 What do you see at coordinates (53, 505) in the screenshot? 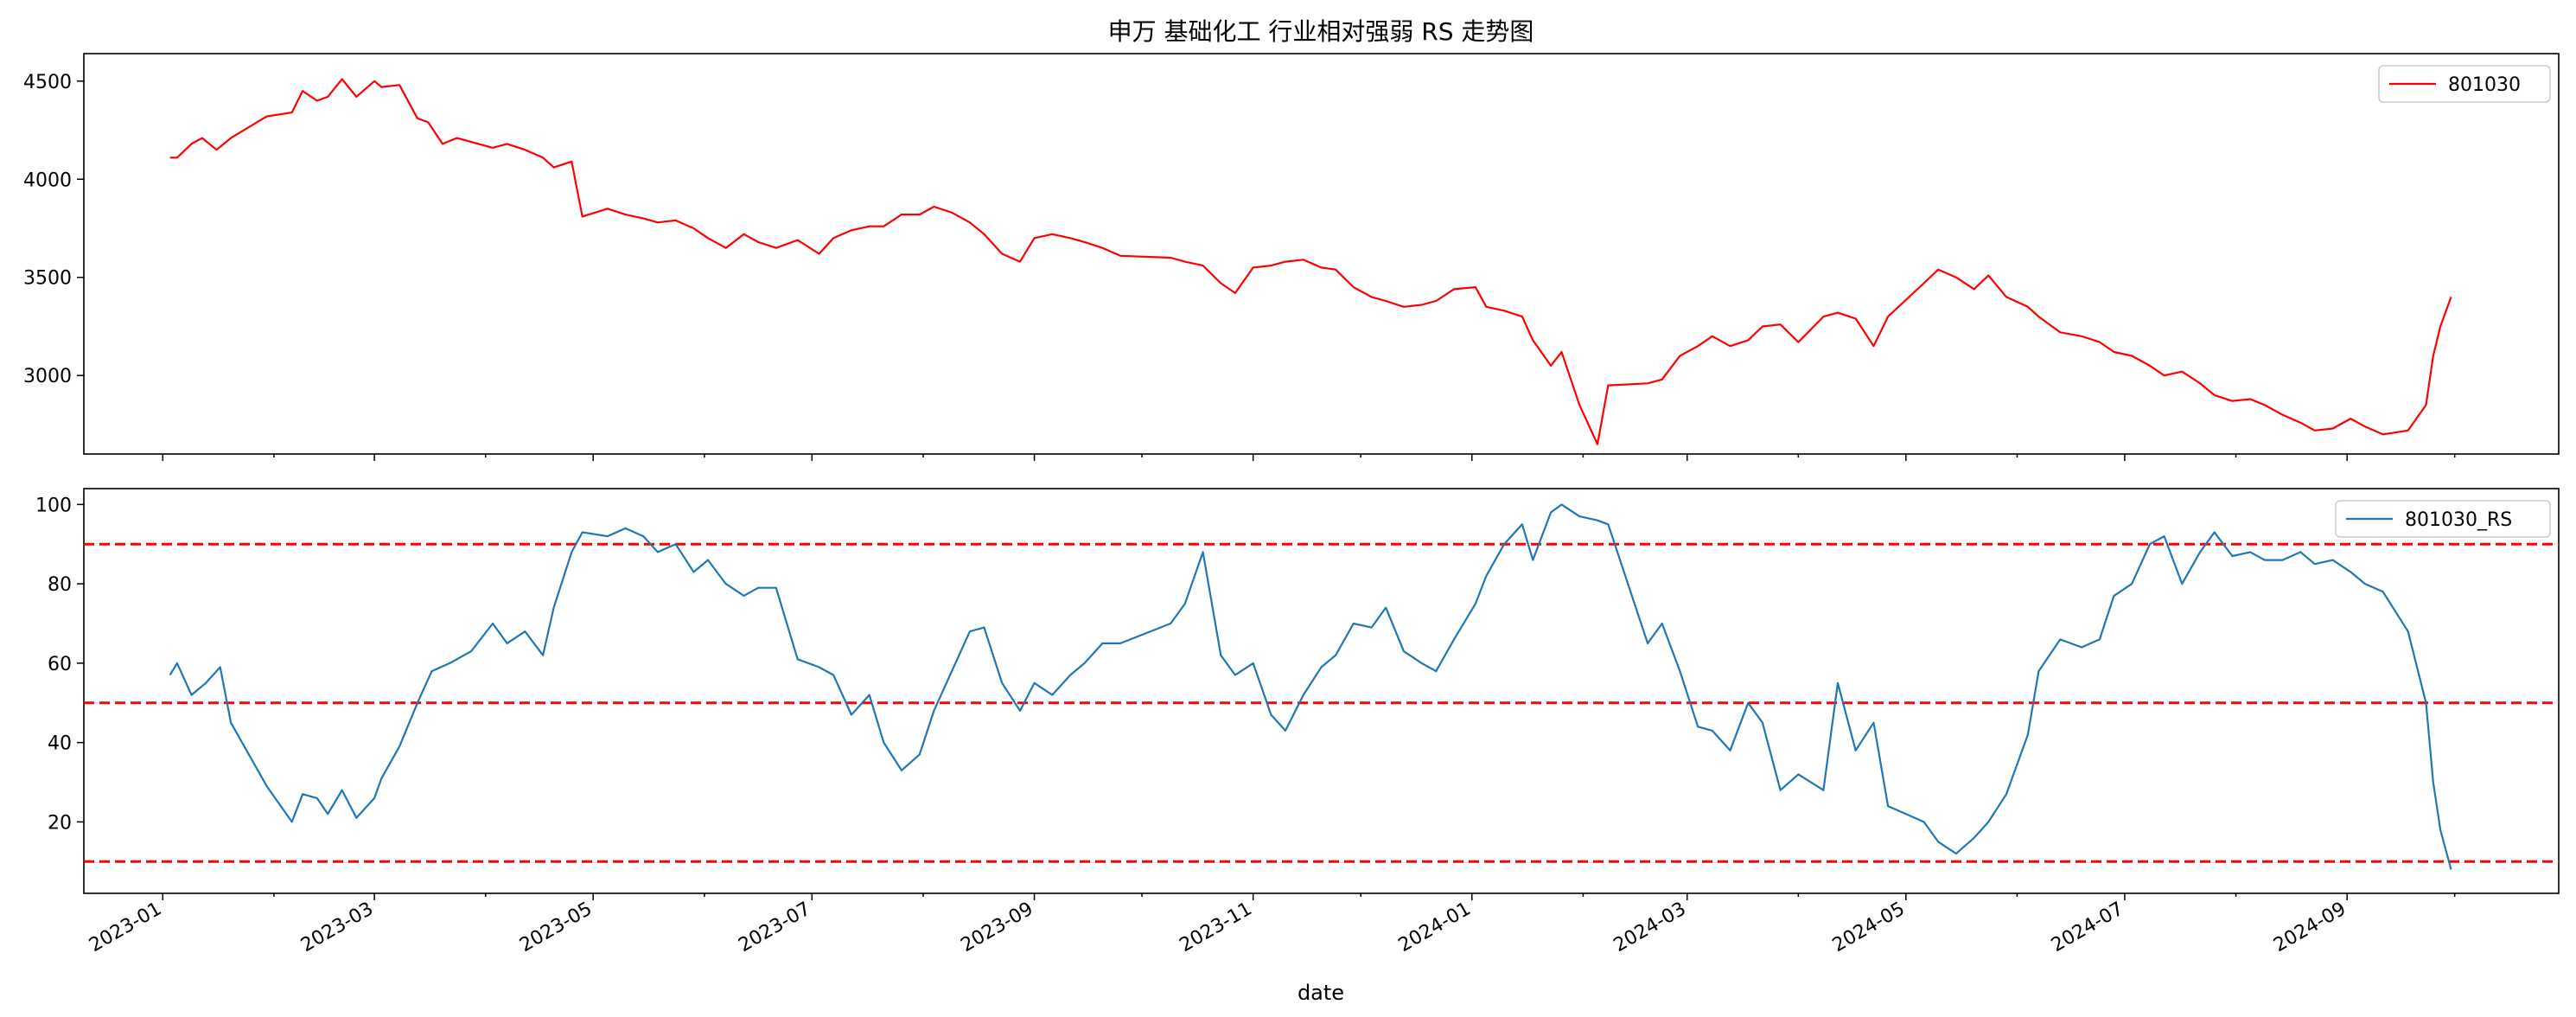
I see `y-tick-label: 100` at bounding box center [53, 505].